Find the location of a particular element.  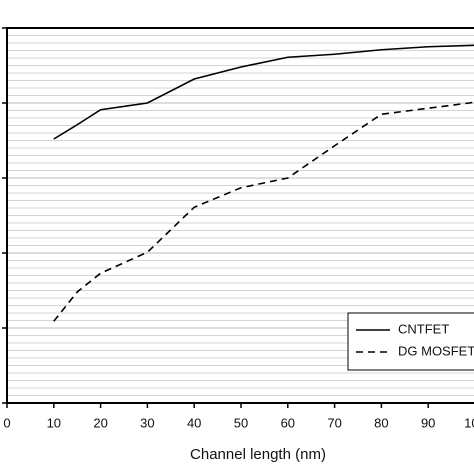

legend-box is located at coordinates (410, 341).